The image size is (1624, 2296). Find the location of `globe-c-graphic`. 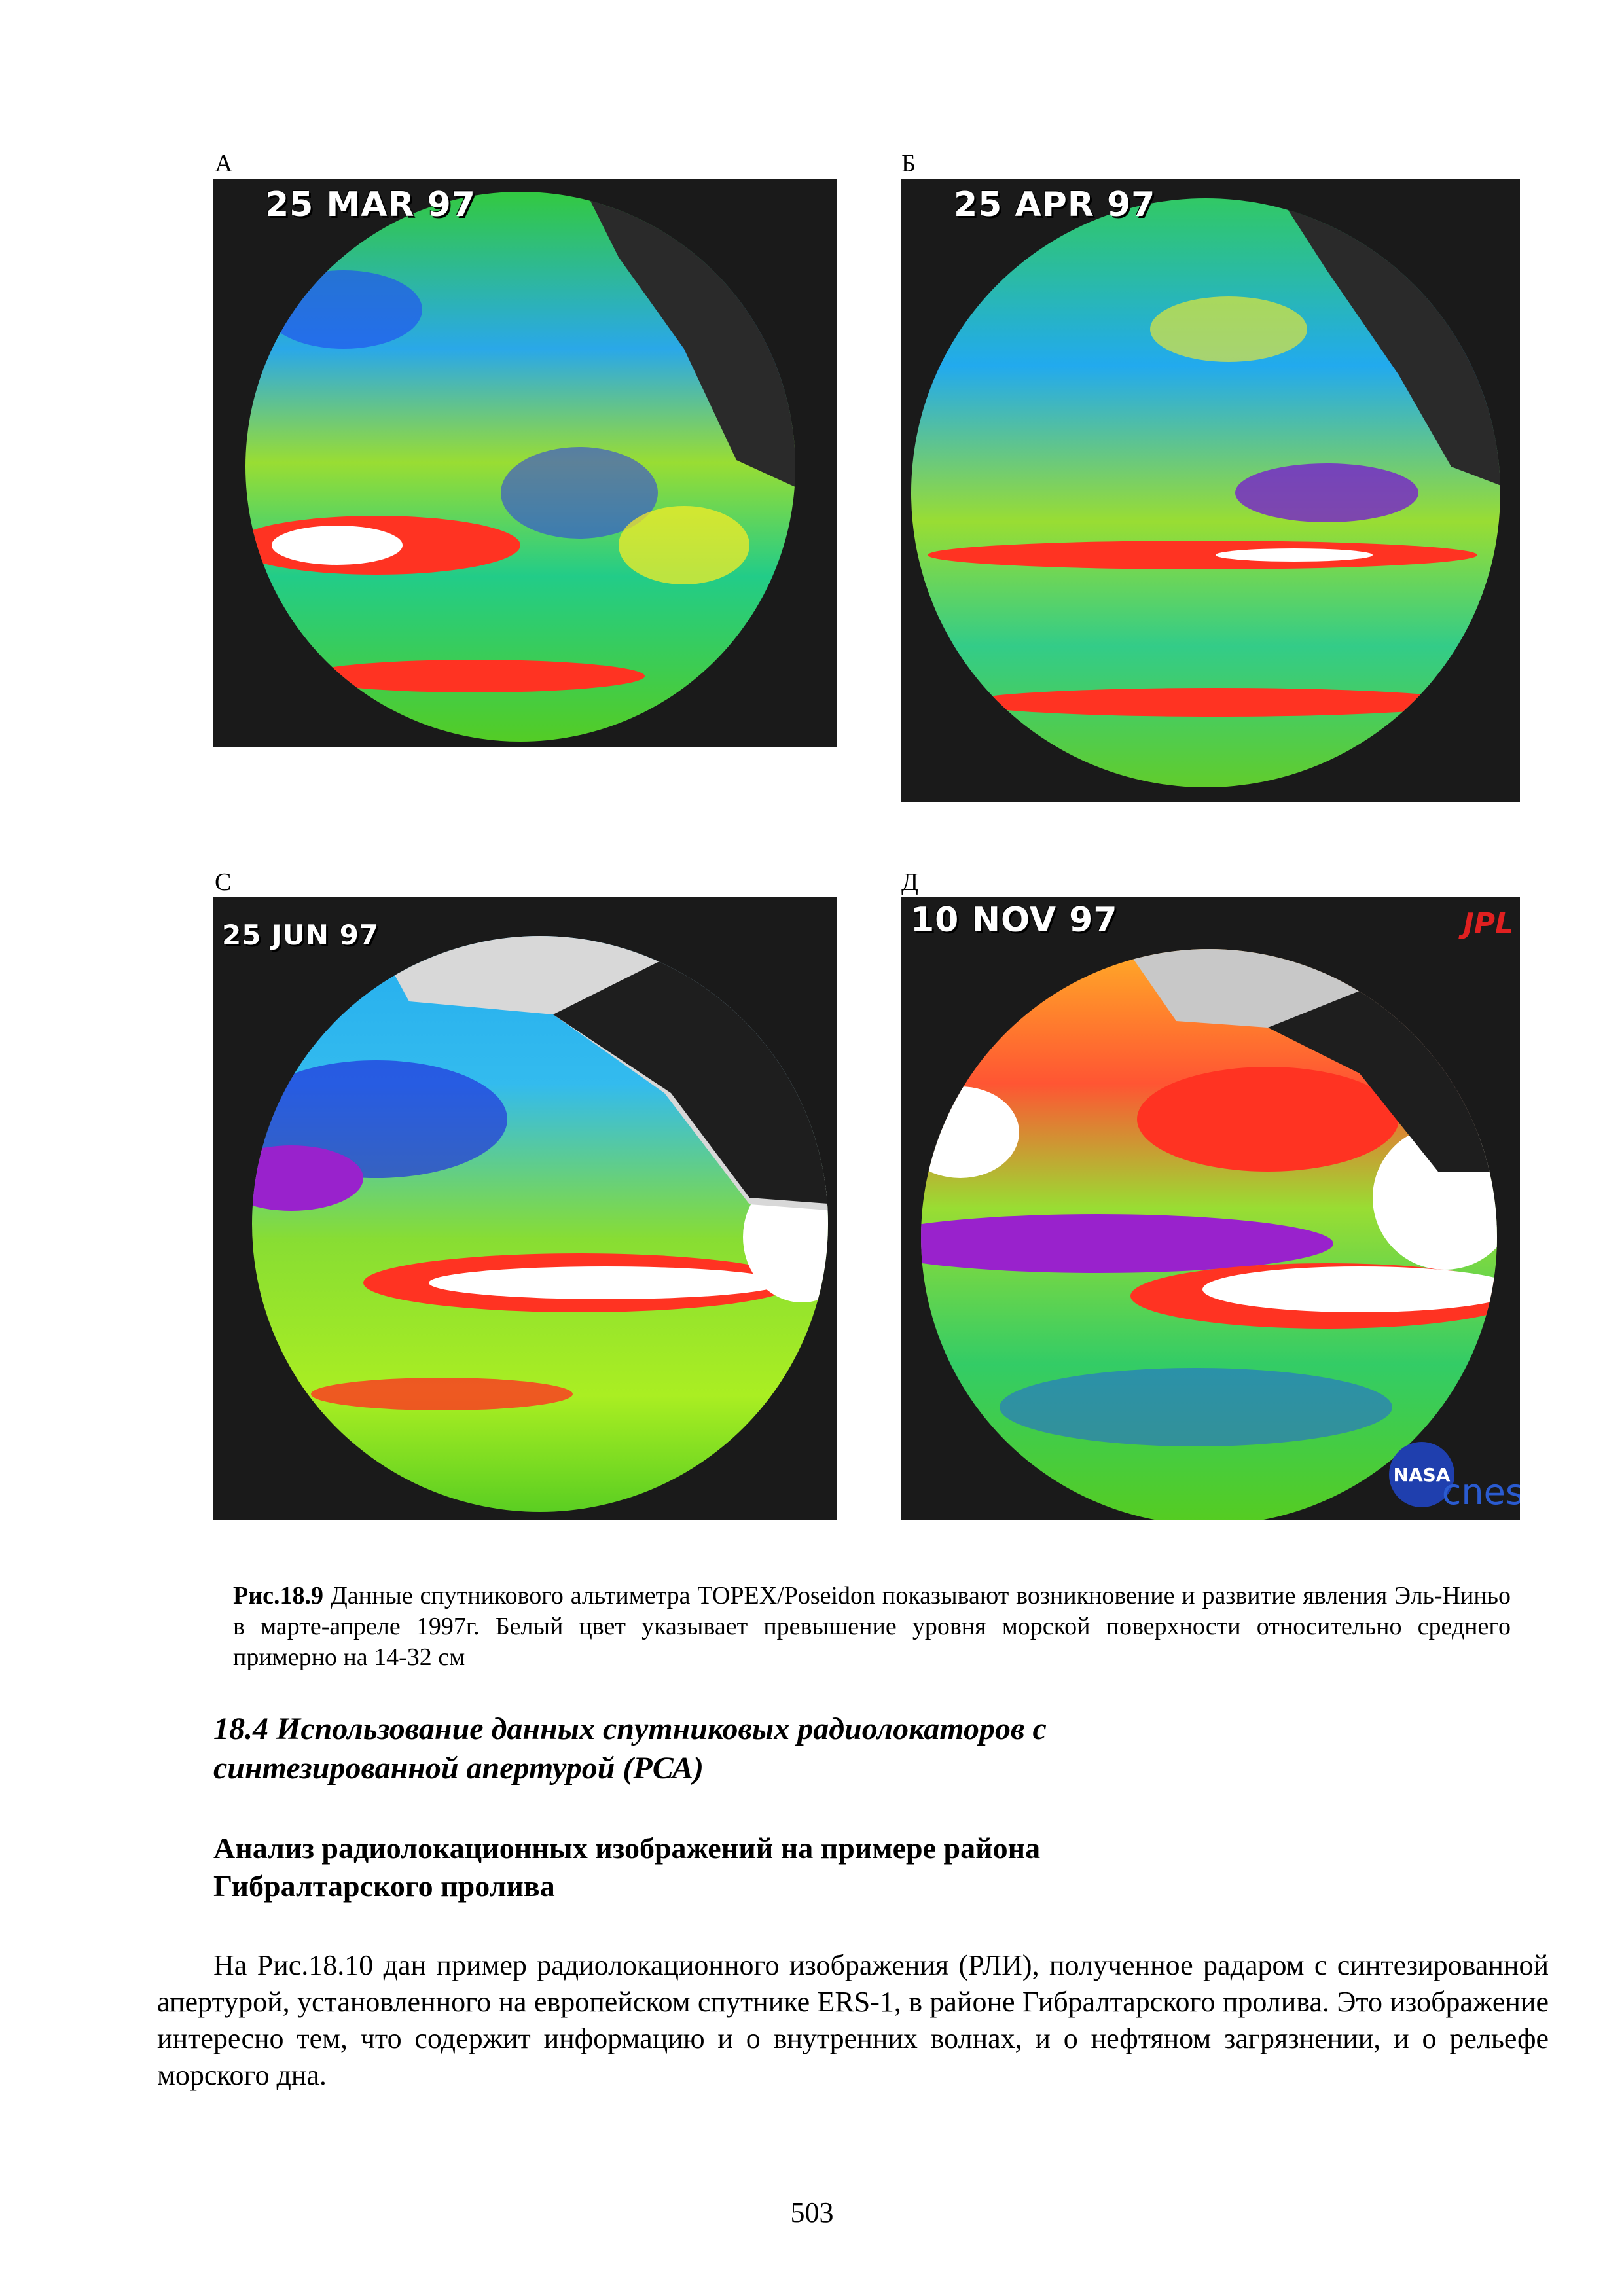

globe-c-graphic is located at coordinates (540, 1224).